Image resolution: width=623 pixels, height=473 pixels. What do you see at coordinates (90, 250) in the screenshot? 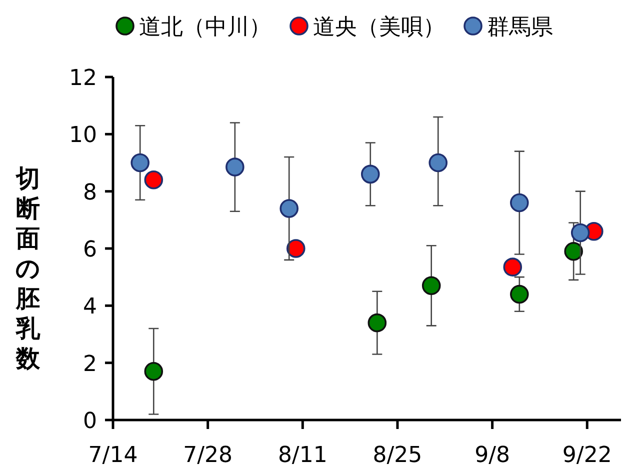
I see `y-tick-label: 6` at bounding box center [90, 250].